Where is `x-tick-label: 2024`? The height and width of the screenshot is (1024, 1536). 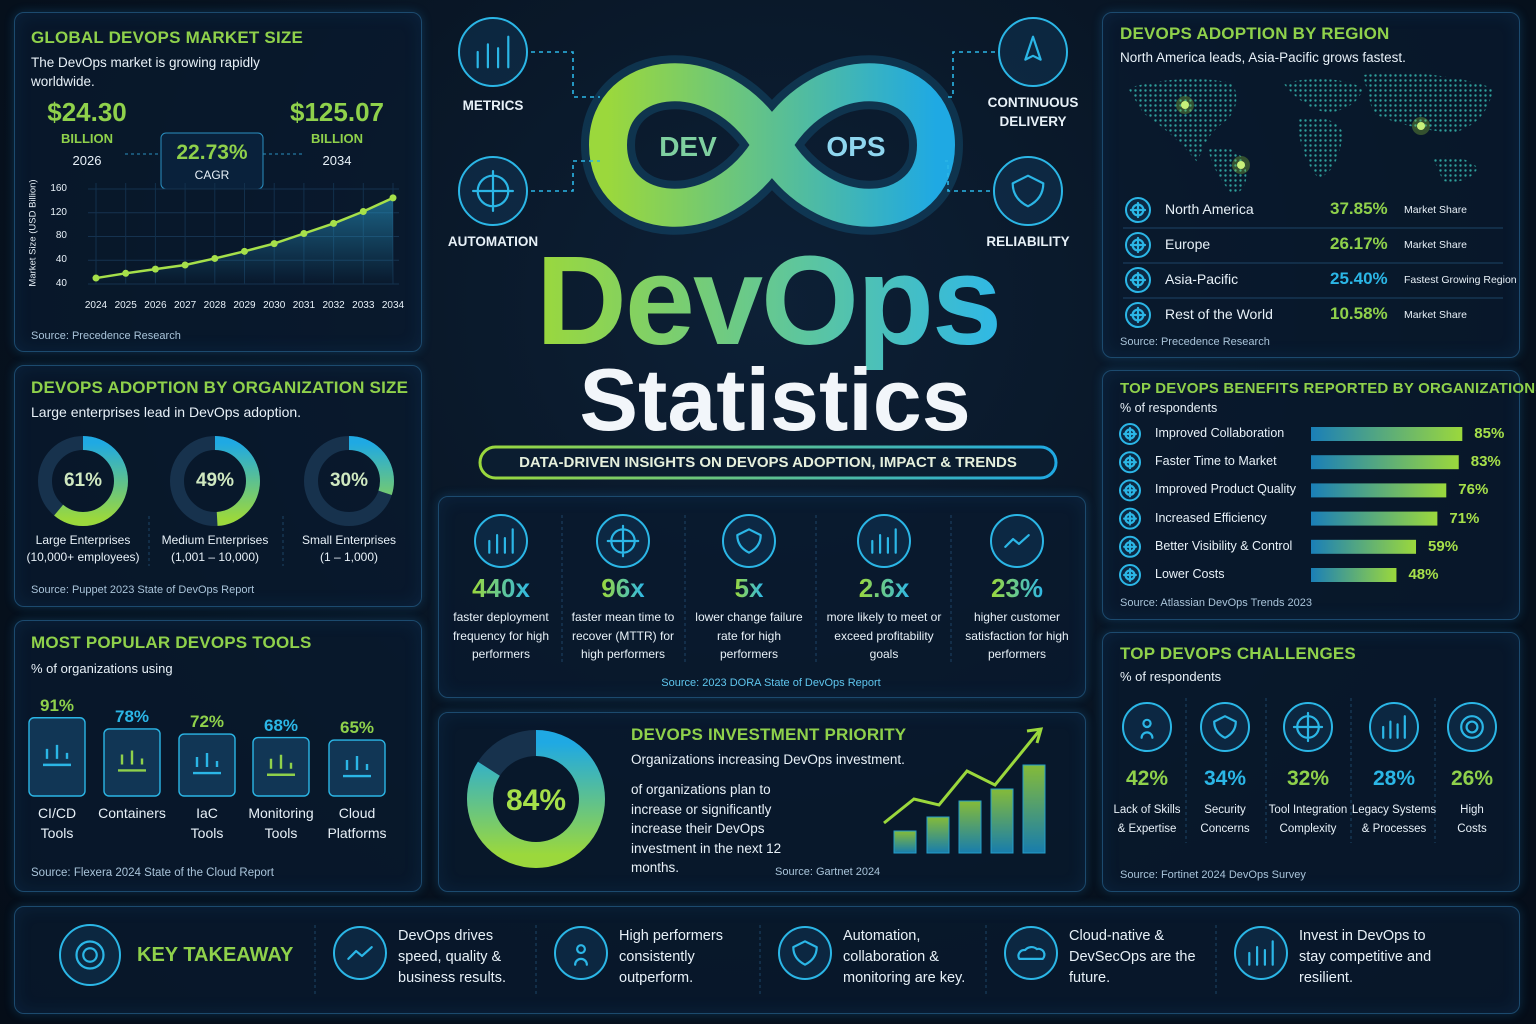
x-tick-label: 2024 is located at coordinates (96, 305).